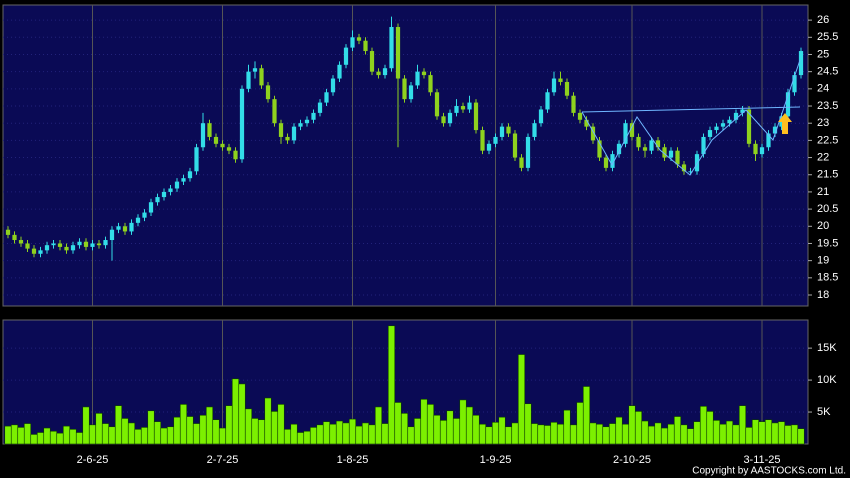  I want to click on y-tick-label: 21, so click(823, 192).